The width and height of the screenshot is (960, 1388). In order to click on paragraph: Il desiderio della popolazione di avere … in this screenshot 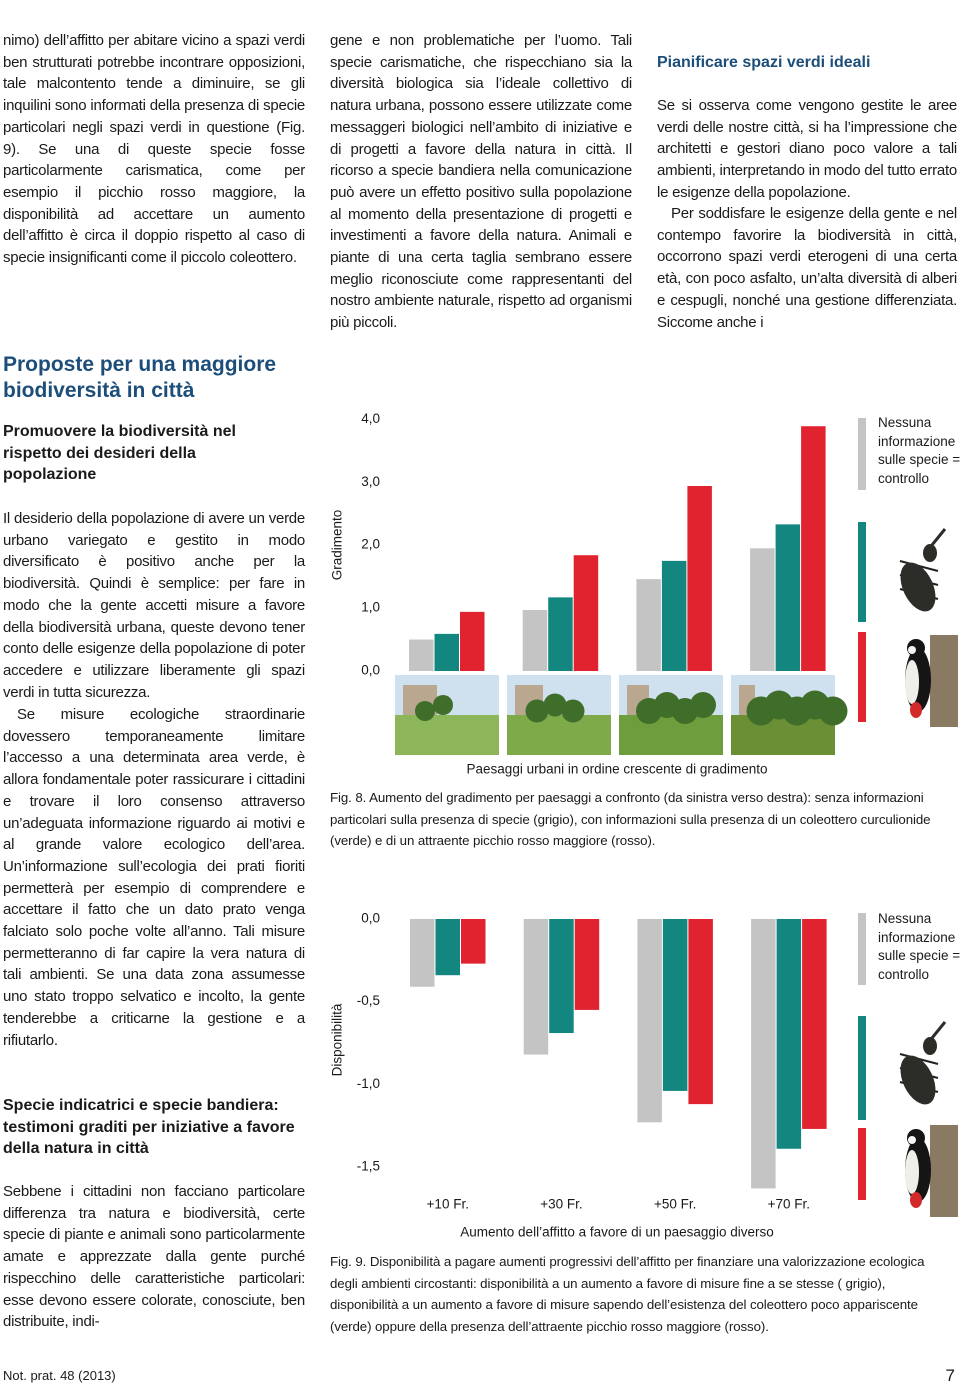, I will do `click(154, 605)`.